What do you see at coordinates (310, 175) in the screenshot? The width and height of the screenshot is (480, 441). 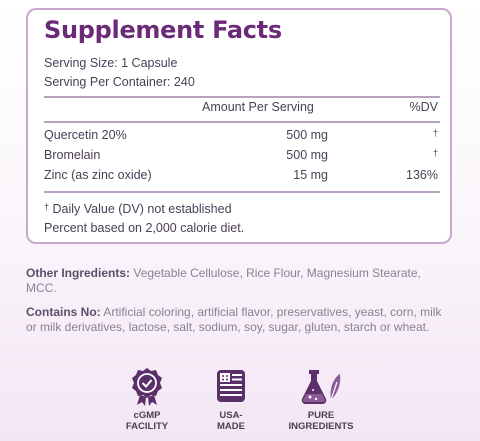 I see `ingredient-amount: 15 mg` at bounding box center [310, 175].